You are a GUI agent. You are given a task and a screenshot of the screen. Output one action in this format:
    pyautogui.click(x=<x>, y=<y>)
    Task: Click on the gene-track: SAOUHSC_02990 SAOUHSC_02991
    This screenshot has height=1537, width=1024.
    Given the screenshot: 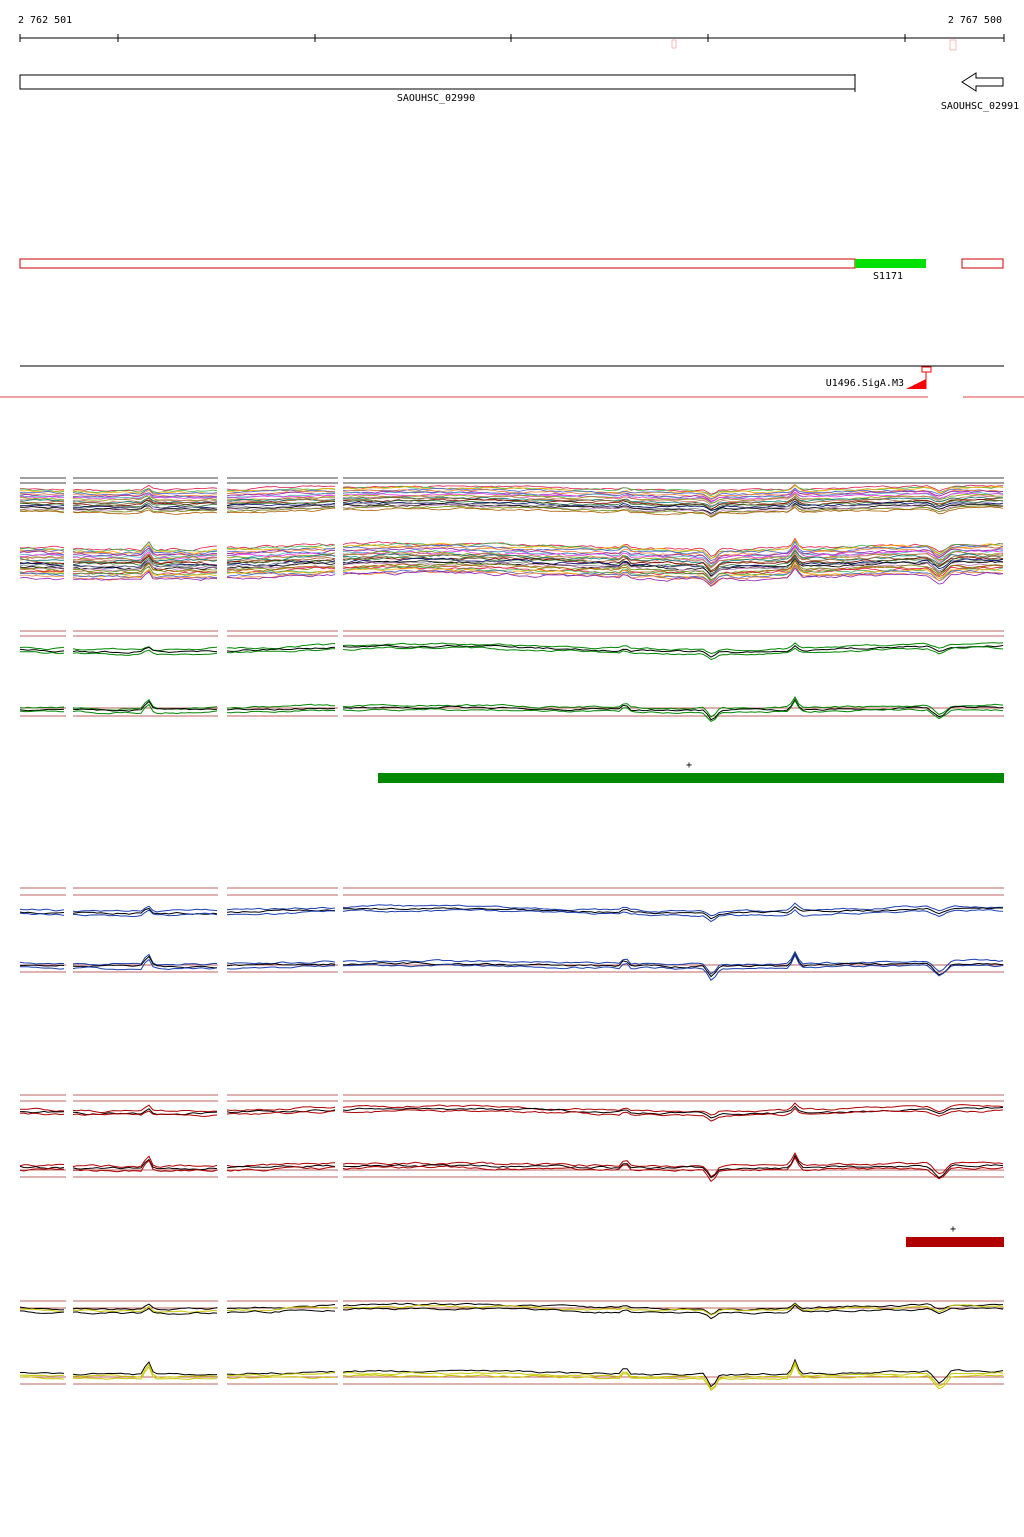 What is the action you would take?
    pyautogui.click(x=519, y=92)
    